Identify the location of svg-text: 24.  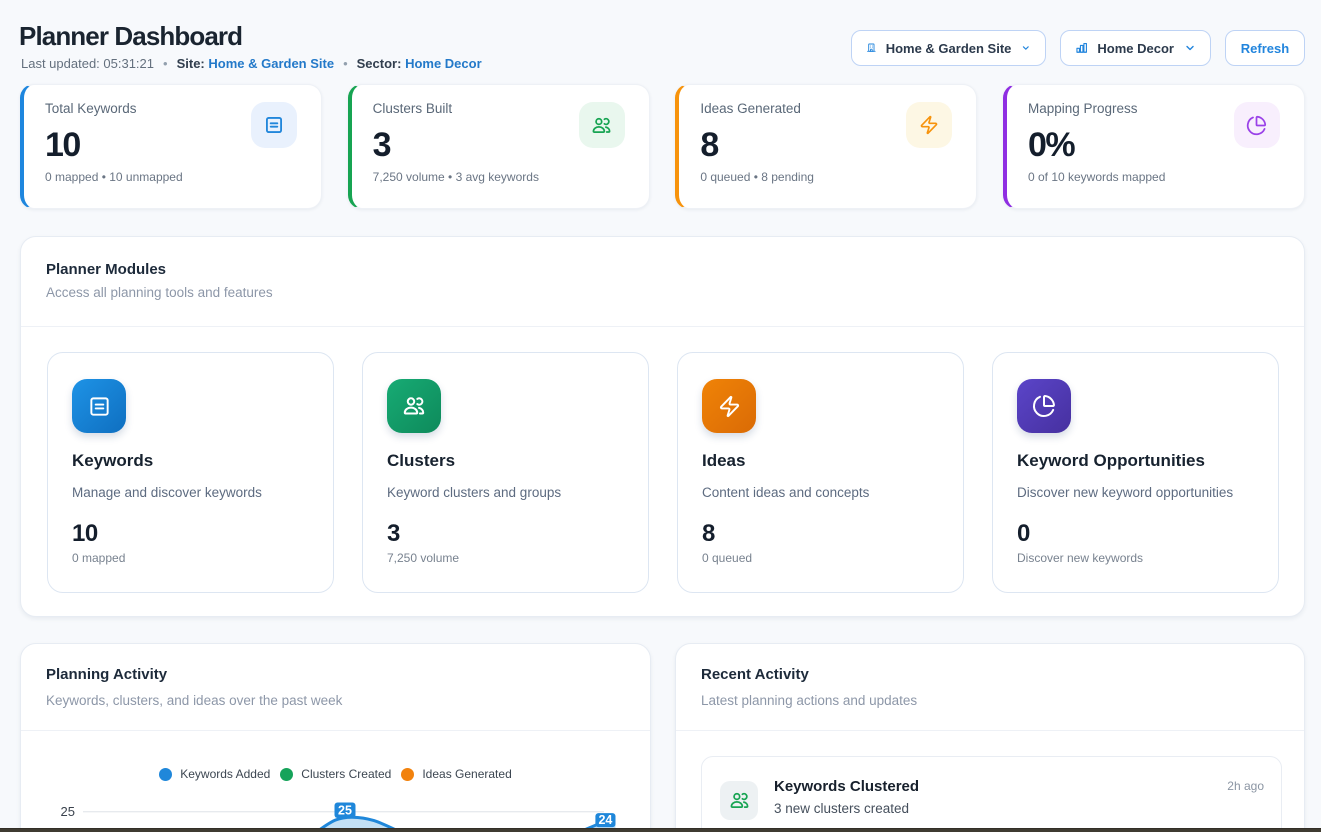
(605, 820).